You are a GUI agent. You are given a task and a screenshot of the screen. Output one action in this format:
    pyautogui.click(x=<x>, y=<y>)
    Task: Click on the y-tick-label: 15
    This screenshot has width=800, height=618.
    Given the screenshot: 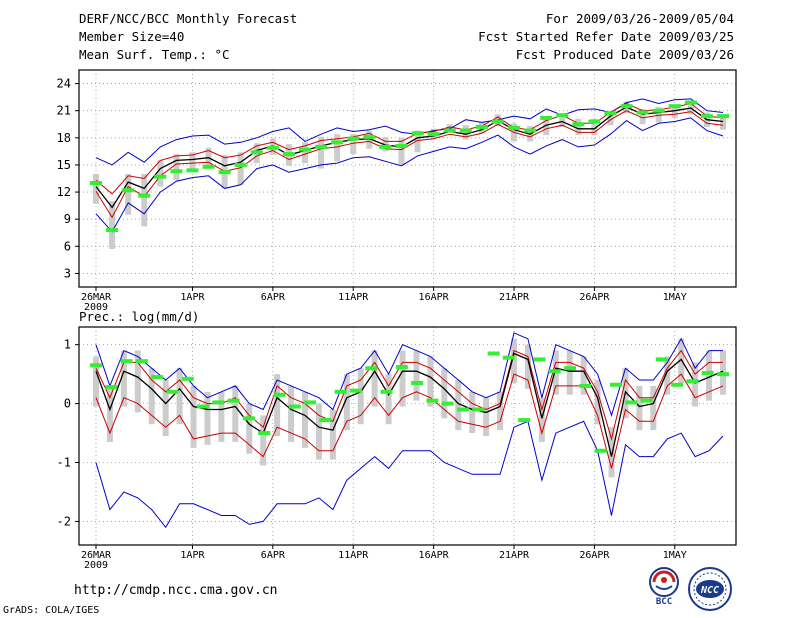 What is the action you would take?
    pyautogui.click(x=64, y=165)
    